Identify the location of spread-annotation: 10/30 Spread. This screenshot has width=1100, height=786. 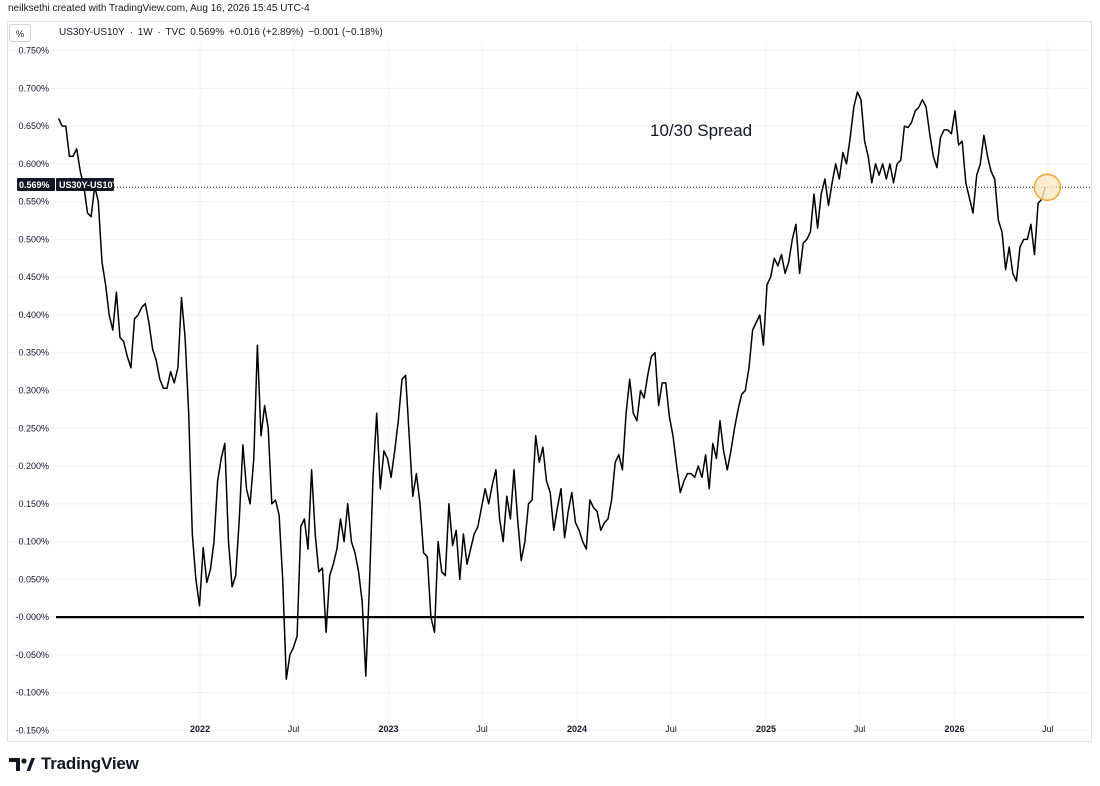
(701, 130).